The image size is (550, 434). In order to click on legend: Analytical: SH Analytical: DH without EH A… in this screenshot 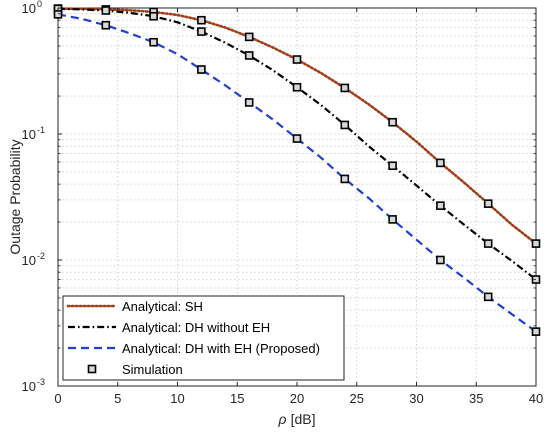, I will do `click(203, 338)`.